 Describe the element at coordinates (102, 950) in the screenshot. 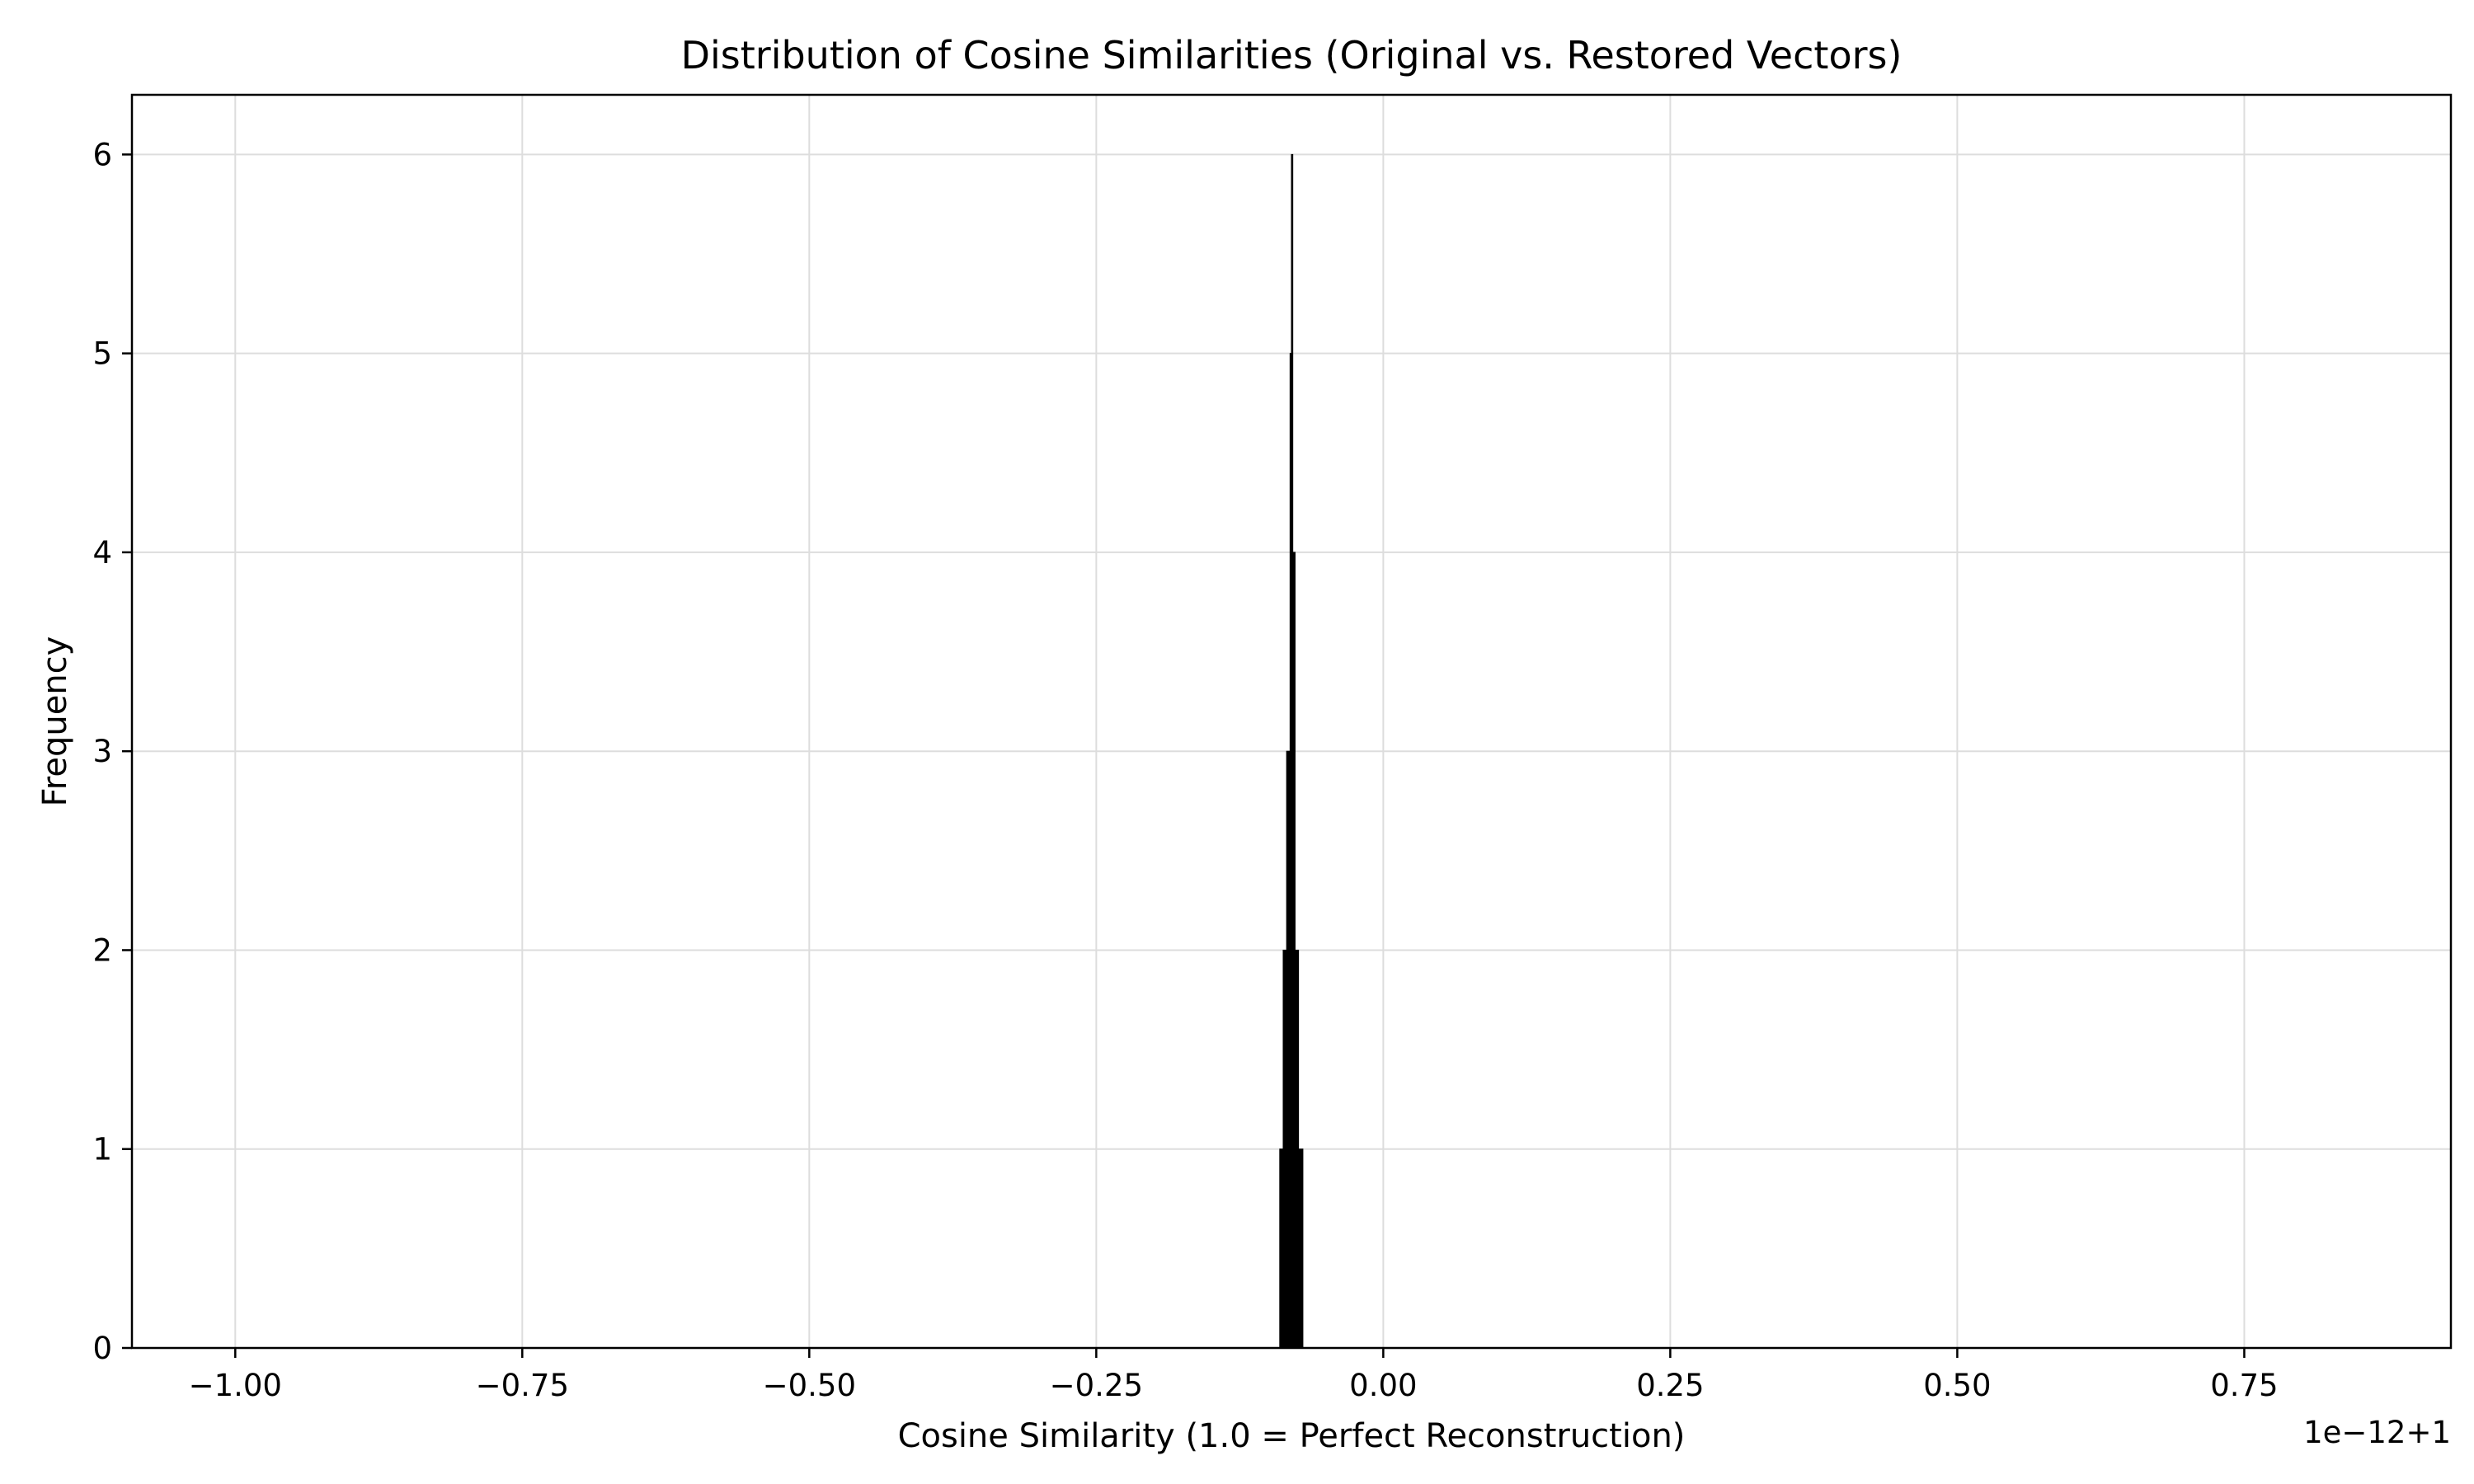

I see `y-tick-label: 2` at that location.